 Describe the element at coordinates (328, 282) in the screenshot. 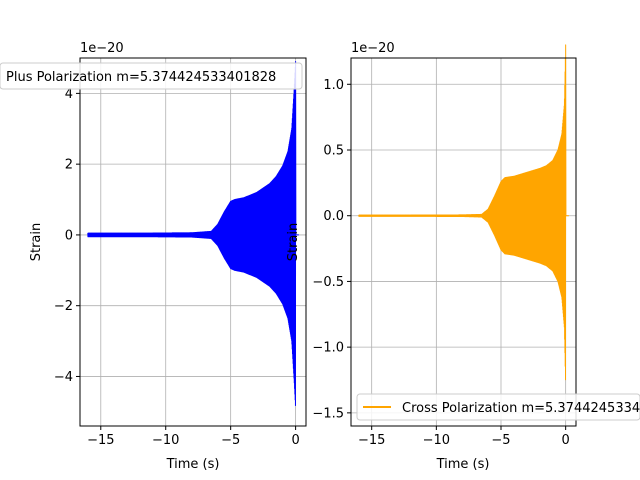

I see `cross-y-tick-label: −0.5` at that location.